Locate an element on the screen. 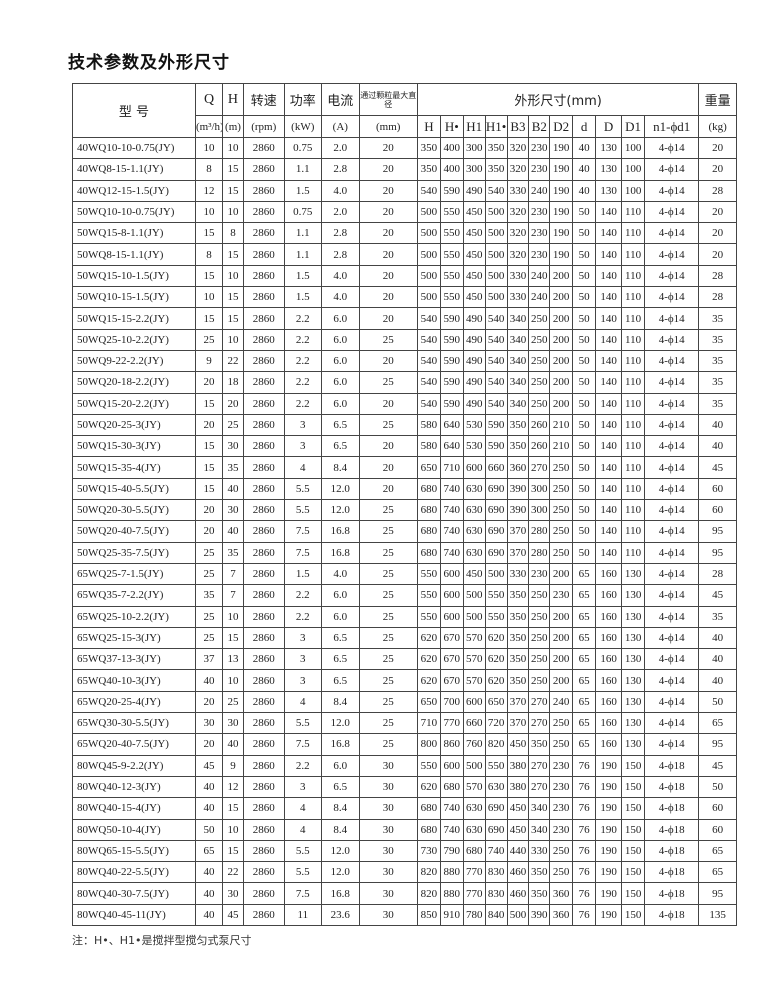  table-cell: 770 is located at coordinates (451, 723).